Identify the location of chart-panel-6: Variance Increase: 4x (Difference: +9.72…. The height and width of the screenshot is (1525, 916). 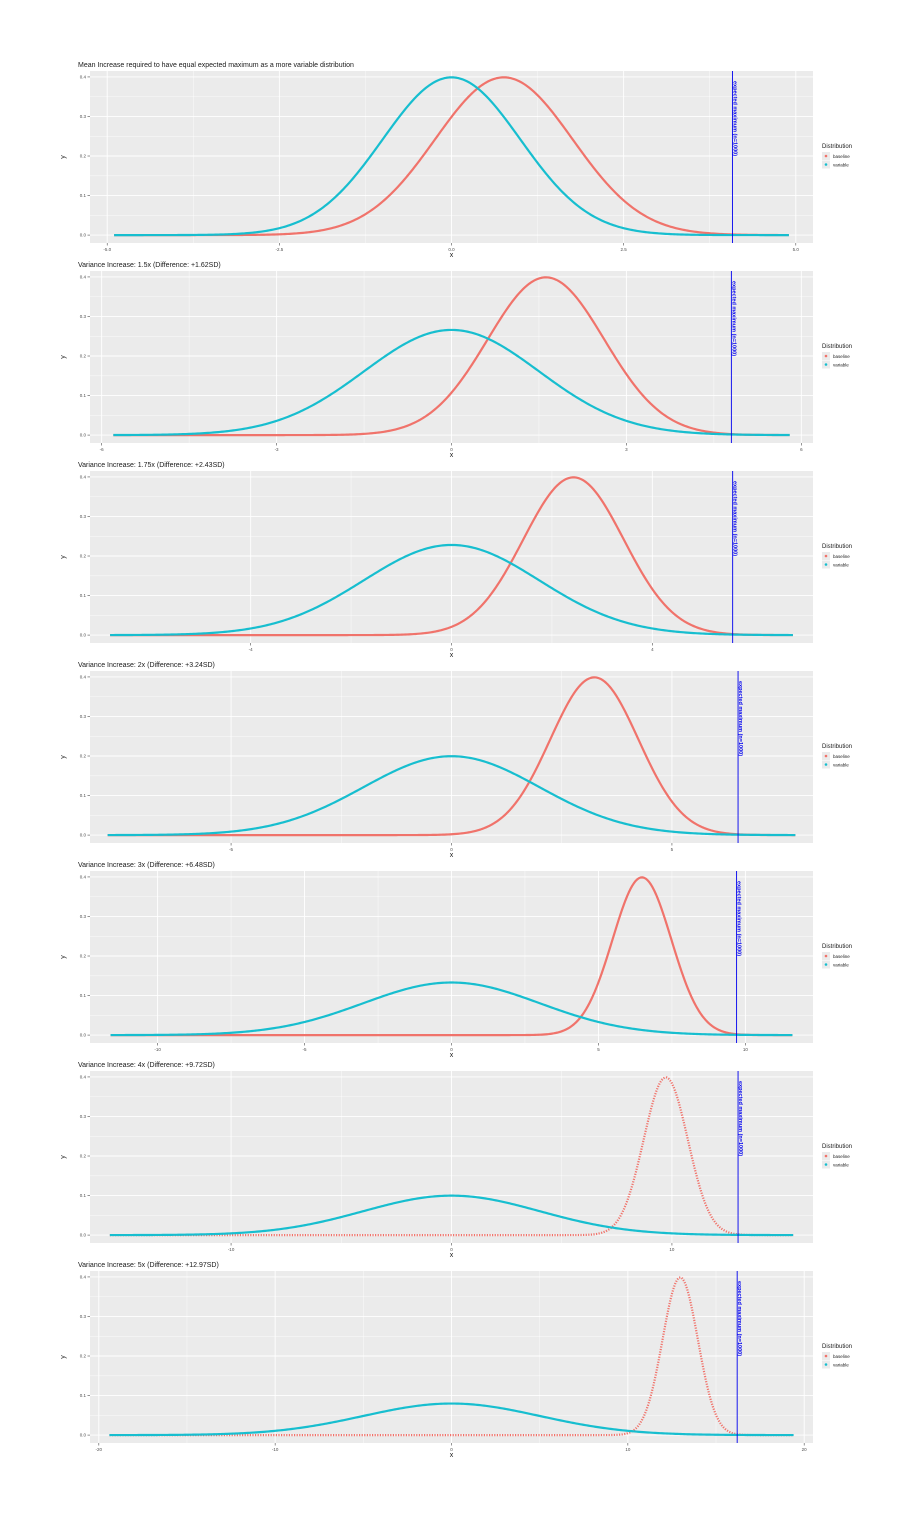
(456, 1160).